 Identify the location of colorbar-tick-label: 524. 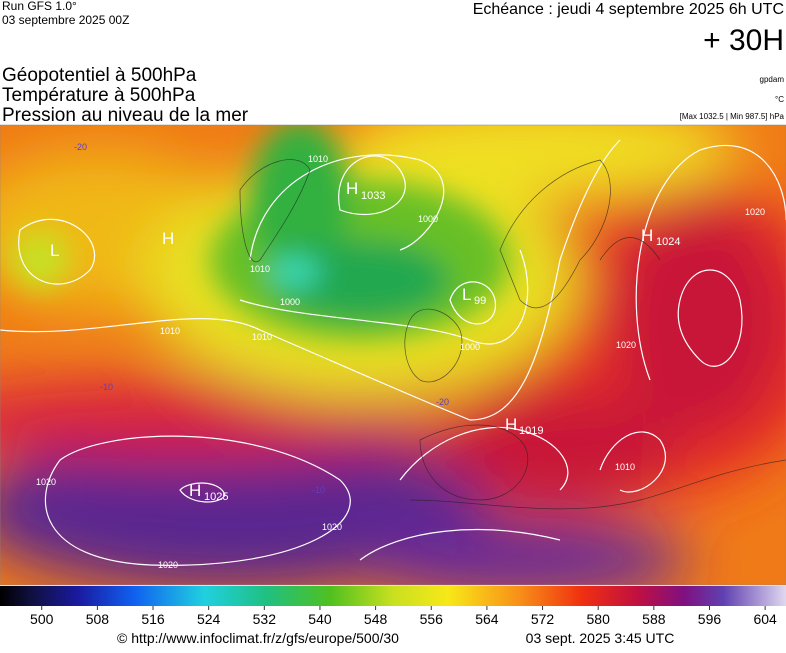
(209, 619).